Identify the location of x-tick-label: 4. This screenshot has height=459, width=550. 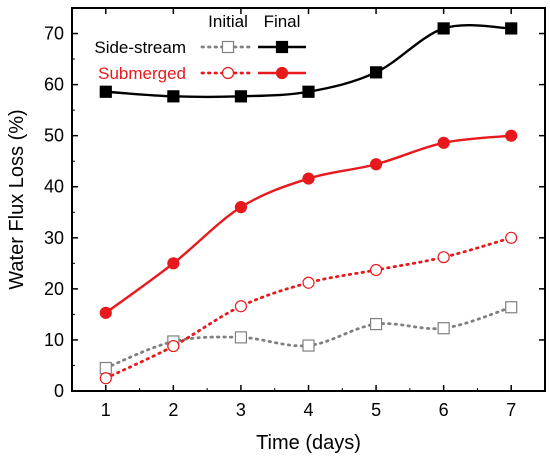
(308, 410).